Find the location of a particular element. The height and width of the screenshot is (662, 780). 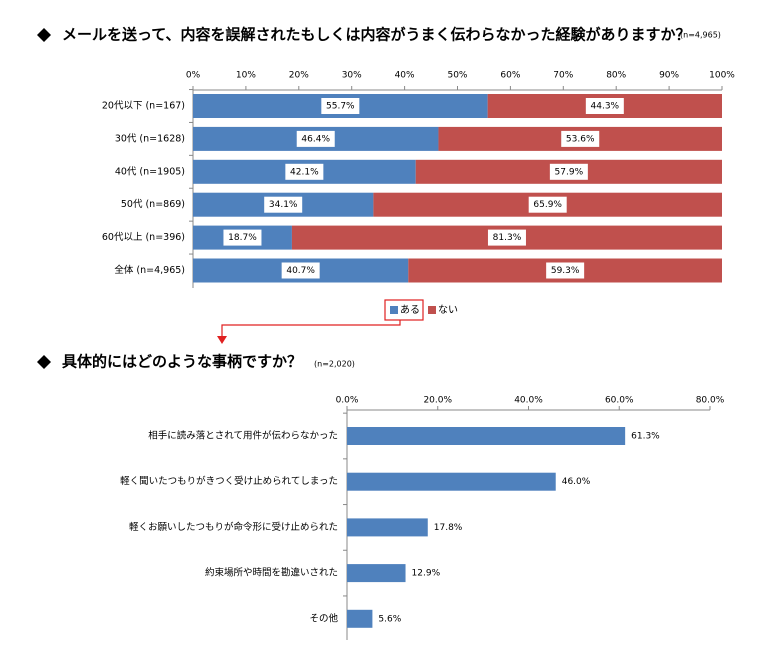

chart-subtitle: (n=4,965) is located at coordinates (700, 35).